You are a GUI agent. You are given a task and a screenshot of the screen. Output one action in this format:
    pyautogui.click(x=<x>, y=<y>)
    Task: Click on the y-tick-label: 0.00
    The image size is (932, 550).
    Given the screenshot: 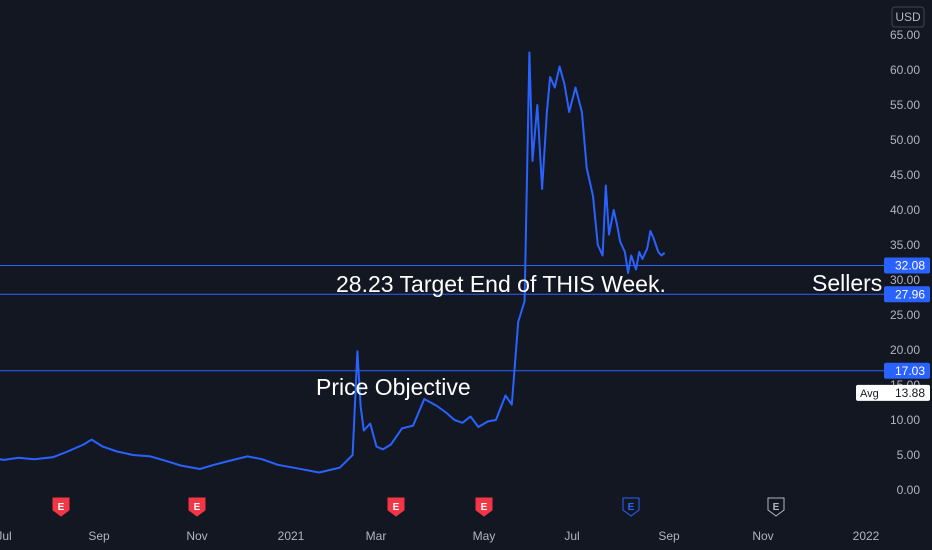 What is the action you would take?
    pyautogui.click(x=909, y=490)
    